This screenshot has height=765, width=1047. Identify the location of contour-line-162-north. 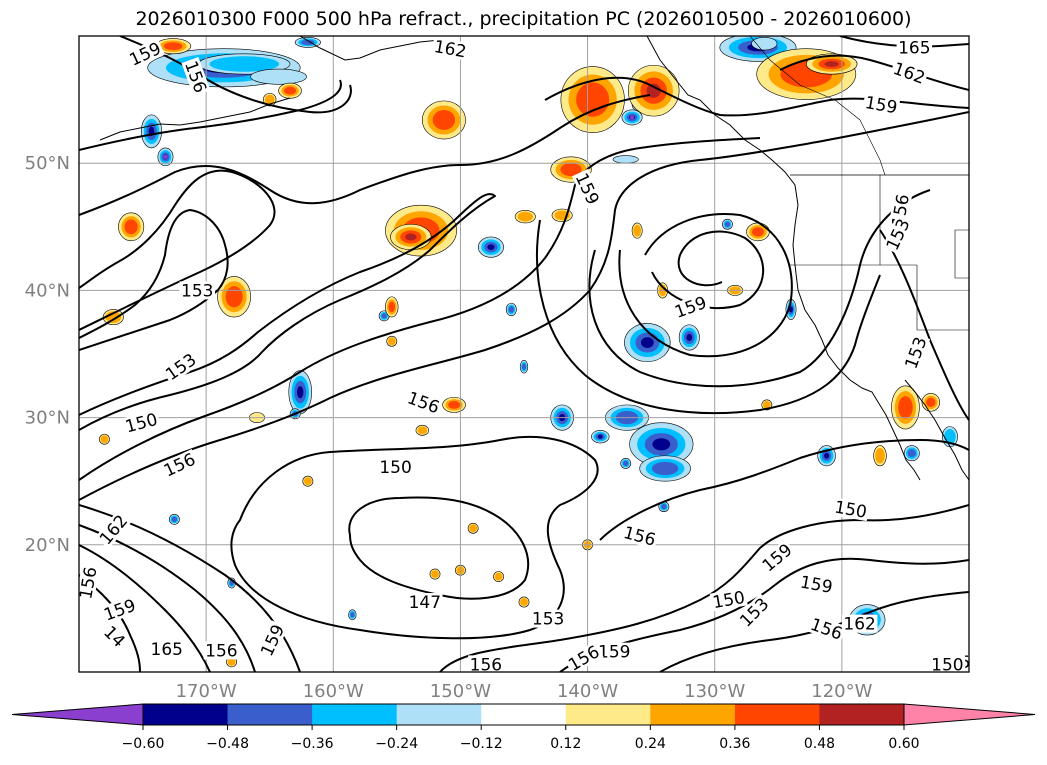
(210, 115).